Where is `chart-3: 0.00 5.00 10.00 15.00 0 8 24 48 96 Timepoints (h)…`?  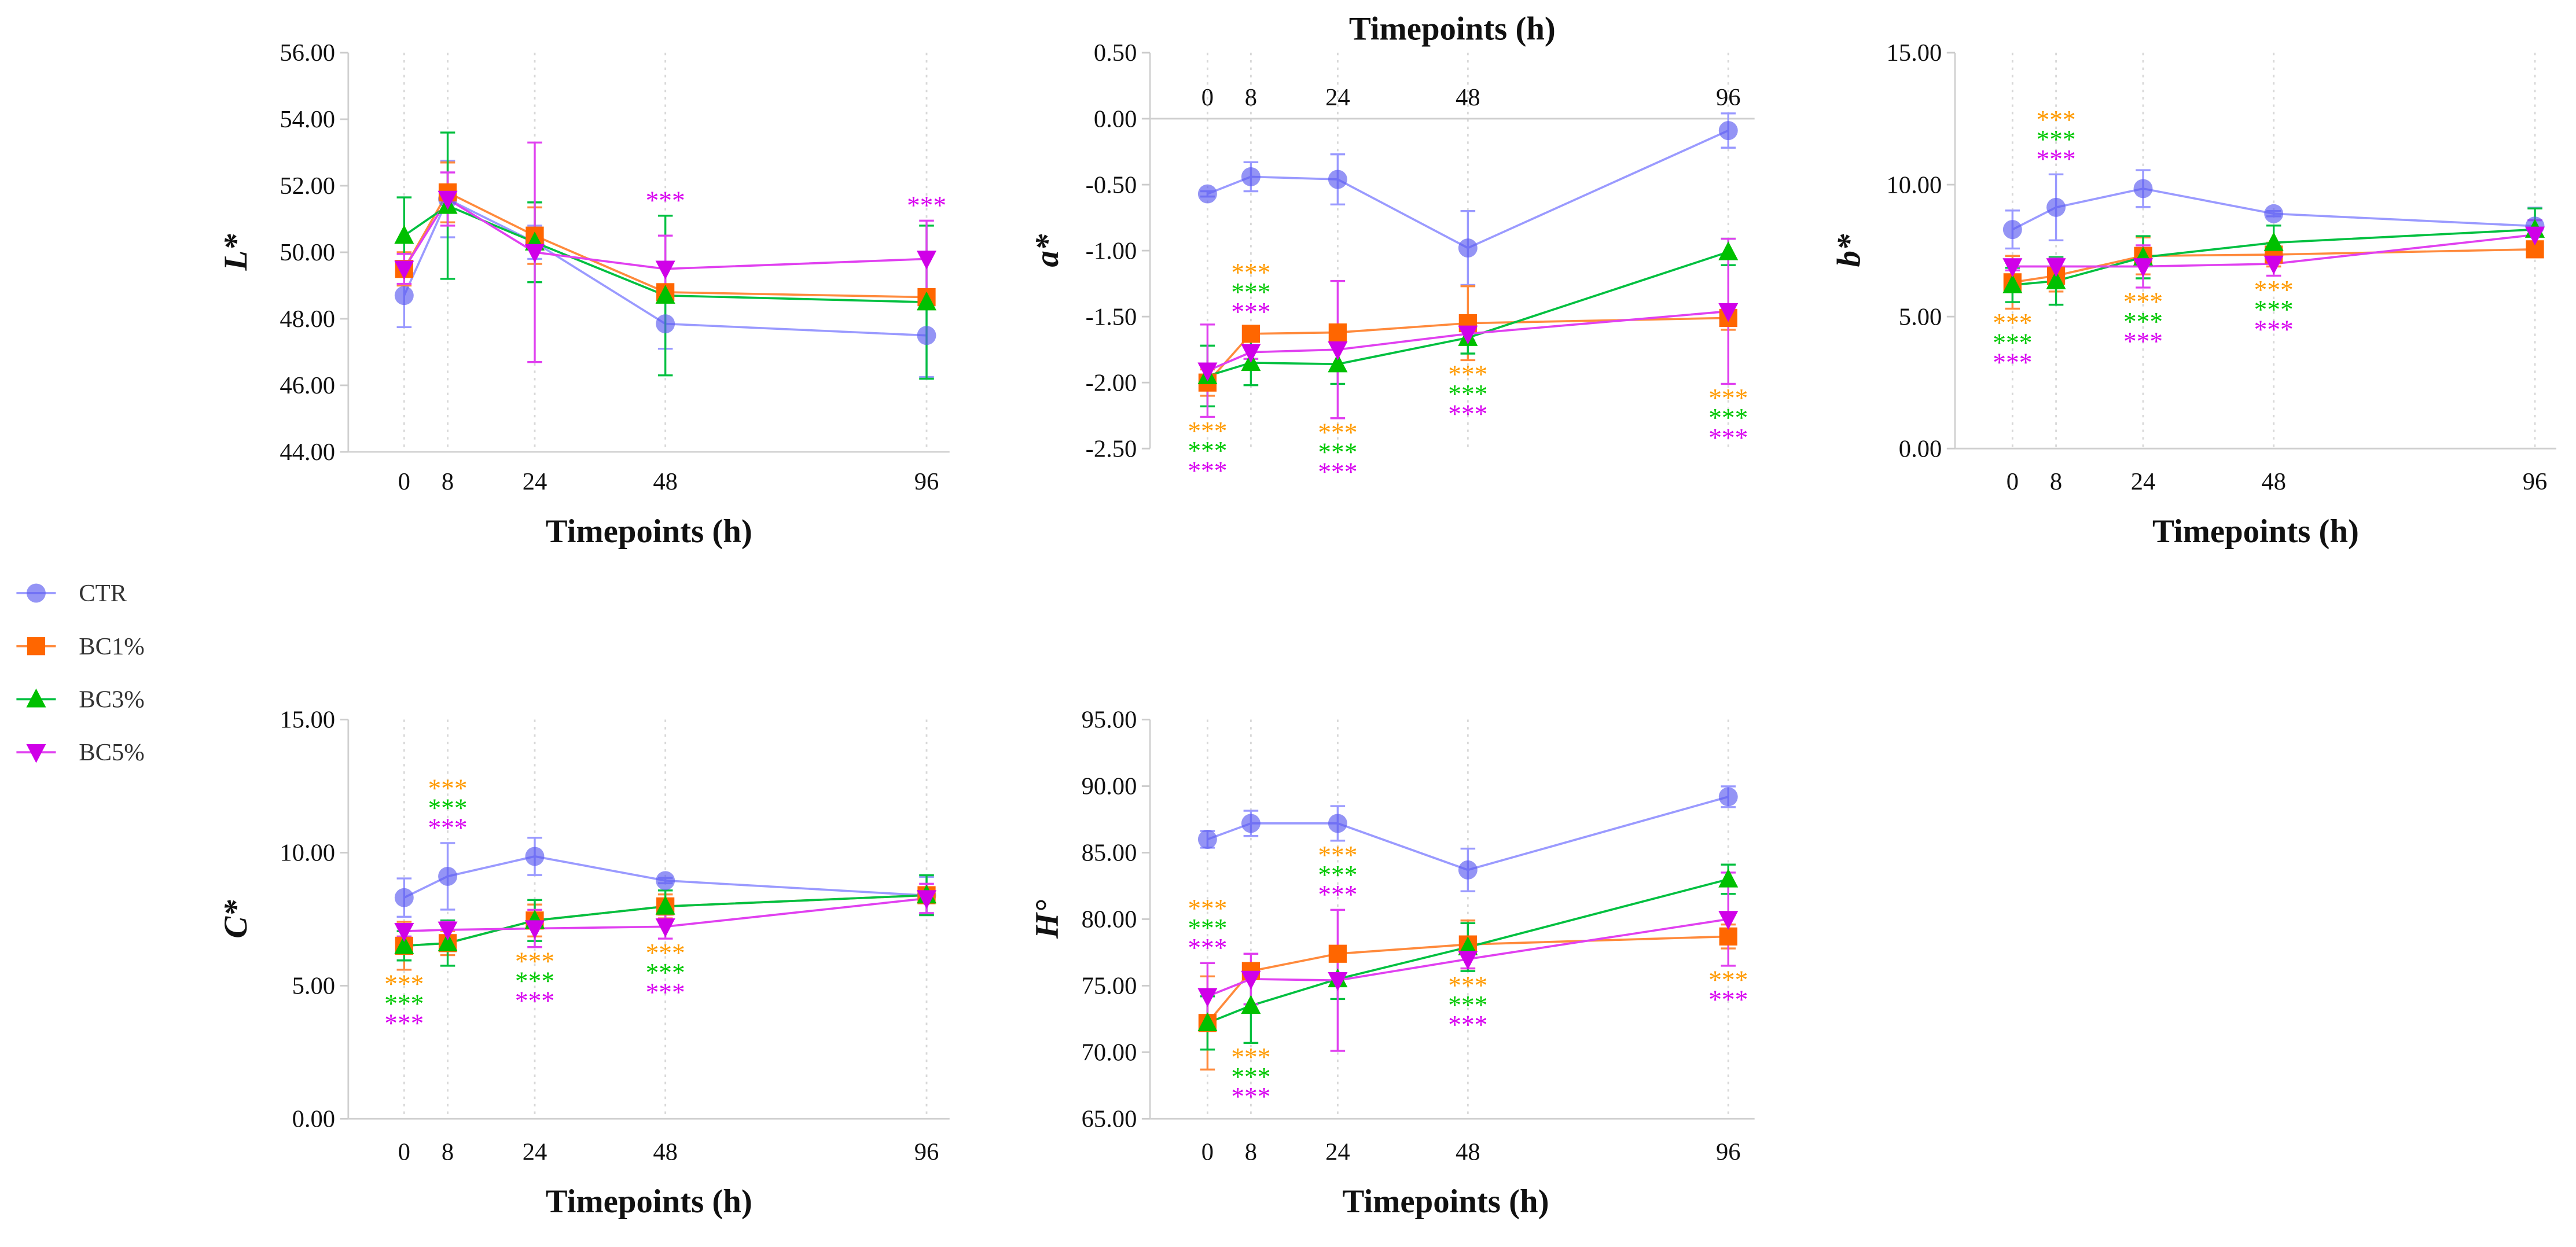
chart-3: 0.00 5.00 10.00 15.00 0 8 24 48 96 Timepoints (h)… is located at coordinates (2193, 294).